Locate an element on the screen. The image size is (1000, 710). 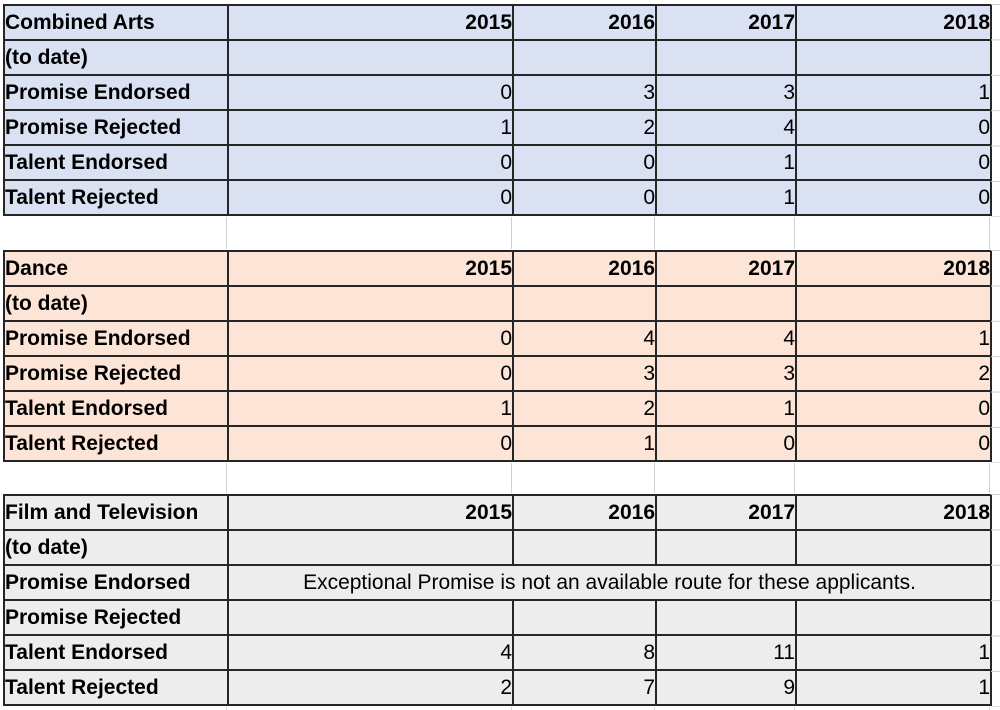
table-title-cell: Combined Arts is located at coordinates (116, 22).